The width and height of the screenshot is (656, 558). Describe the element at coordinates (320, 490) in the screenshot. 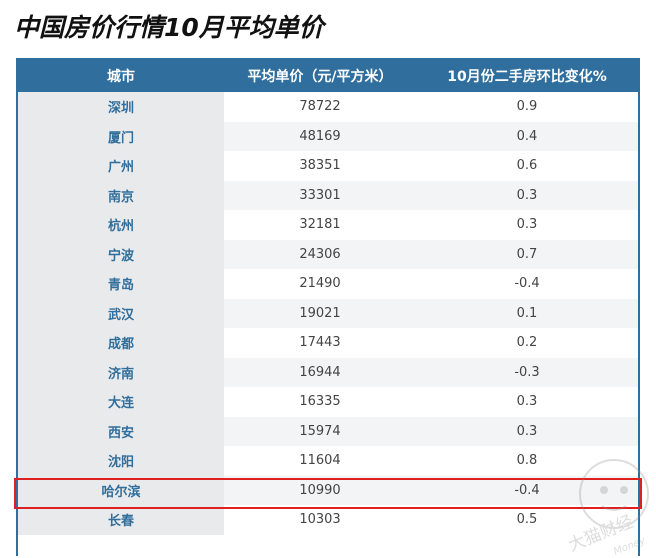

I see `price-cell: 10990` at that location.